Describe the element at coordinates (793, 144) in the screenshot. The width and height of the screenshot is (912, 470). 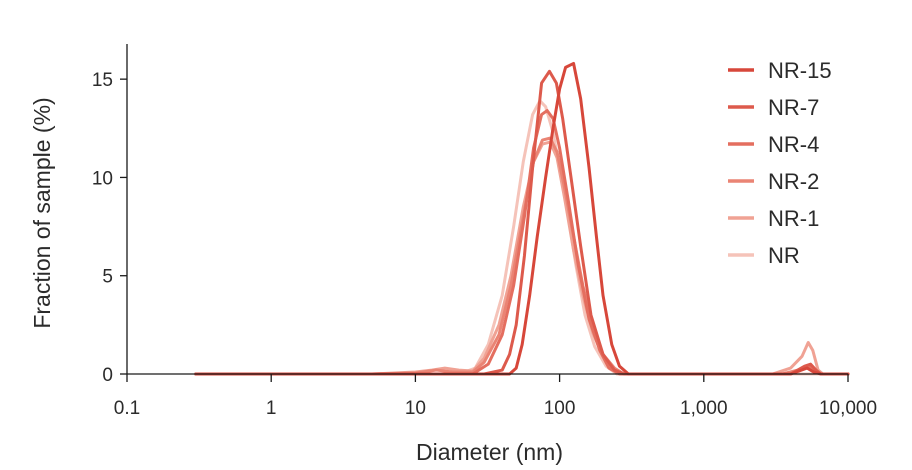
I see `legend-label: NR-4` at that location.